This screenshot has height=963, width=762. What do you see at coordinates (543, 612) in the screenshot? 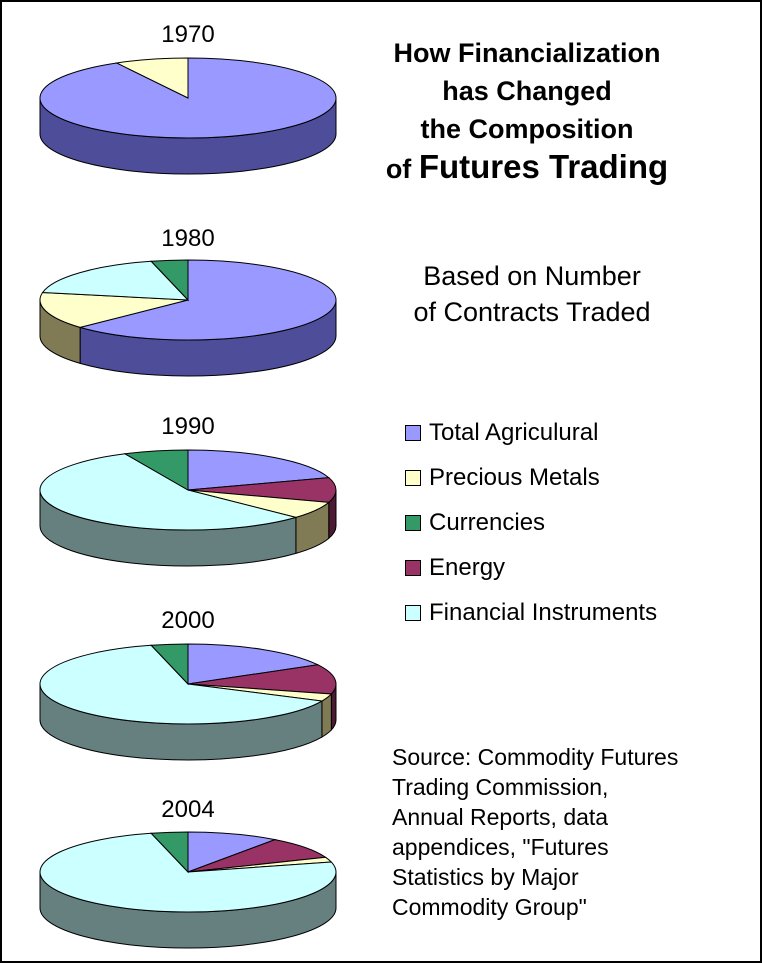
I see `legend-label: Financial Instruments` at bounding box center [543, 612].